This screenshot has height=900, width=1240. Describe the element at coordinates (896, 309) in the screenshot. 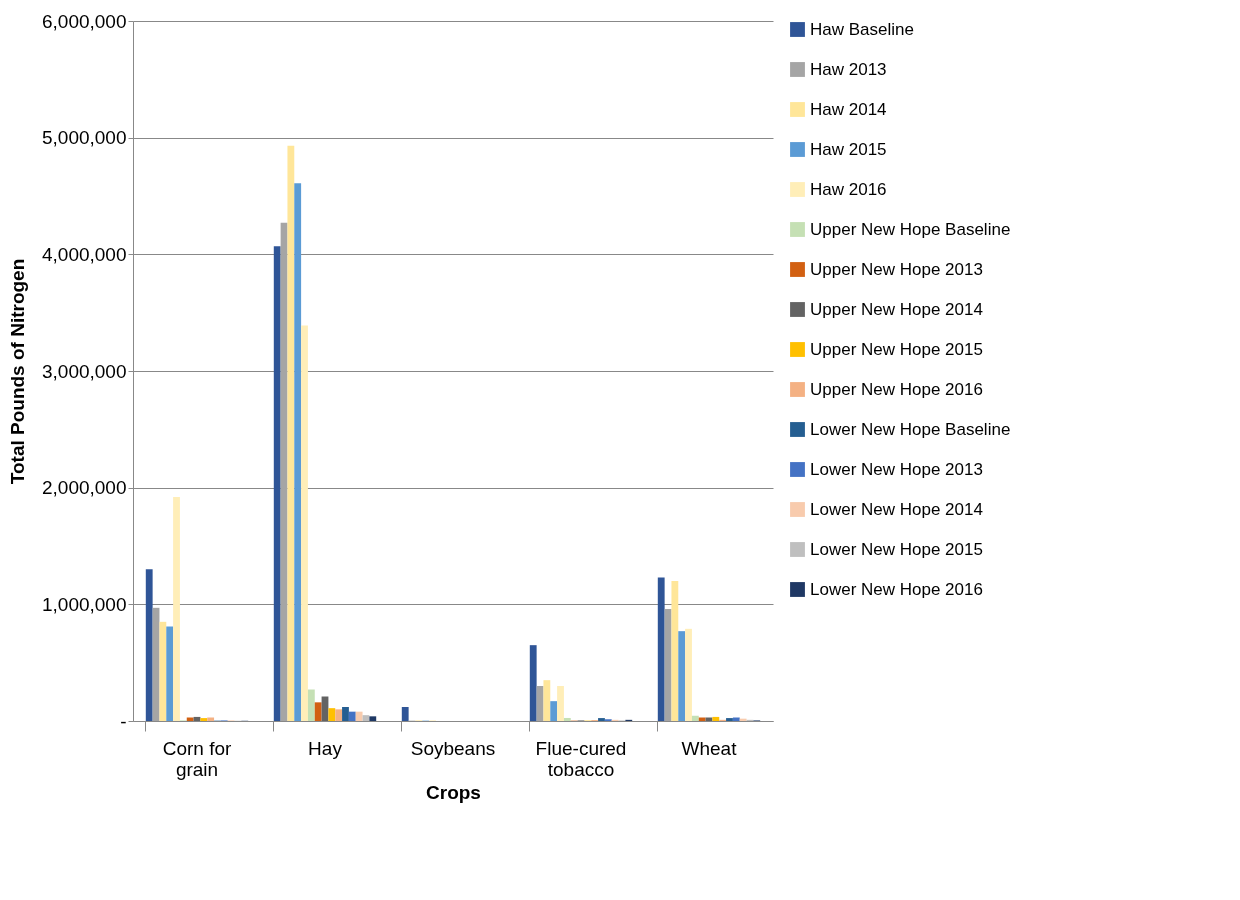

I see `legend-label: Upper New Hope 2014` at that location.